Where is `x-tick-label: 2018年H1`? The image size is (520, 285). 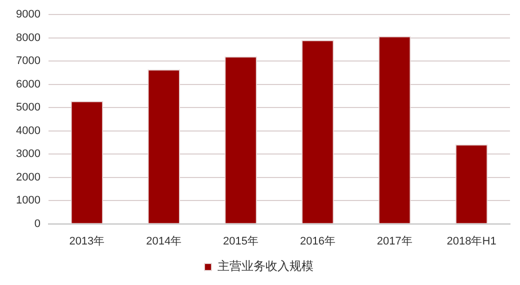 x-tick-label: 2018年H1 is located at coordinates (471, 241).